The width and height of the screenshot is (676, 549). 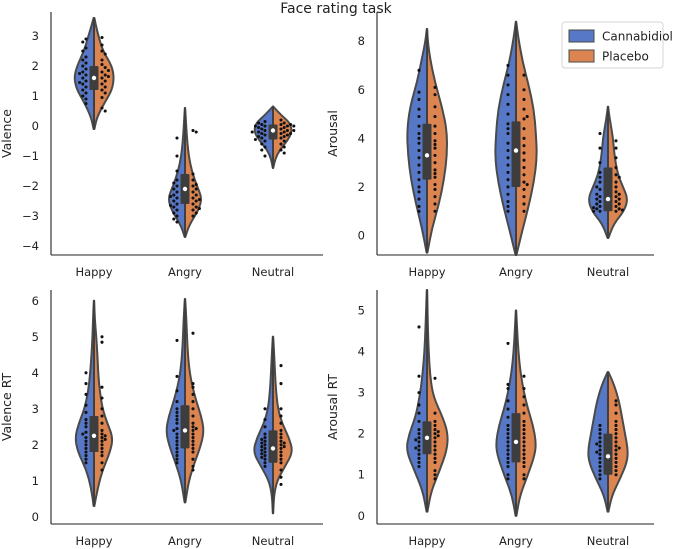 I want to click on y-tick-label: 0, so click(x=35, y=126).